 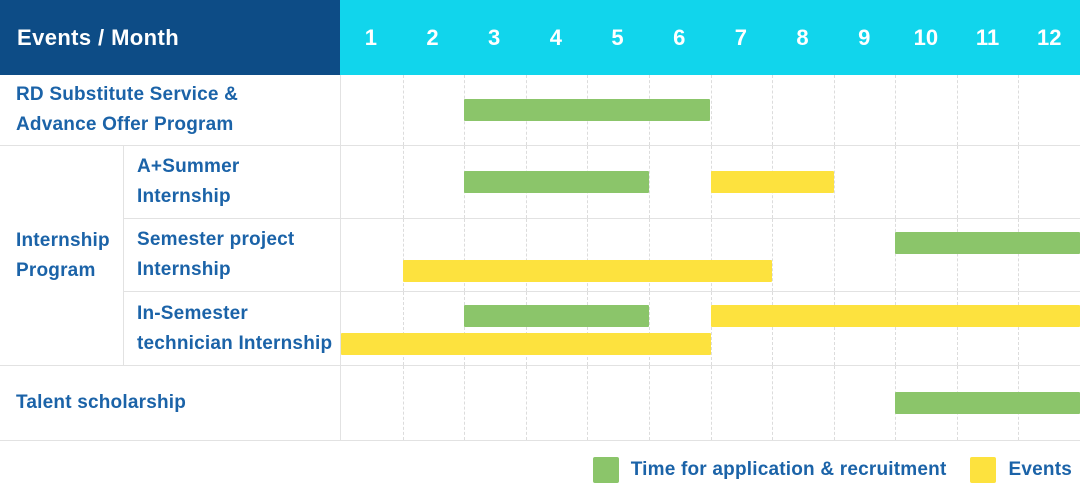 I want to click on gantt-row: Semester project Internship, so click(x=540, y=255).